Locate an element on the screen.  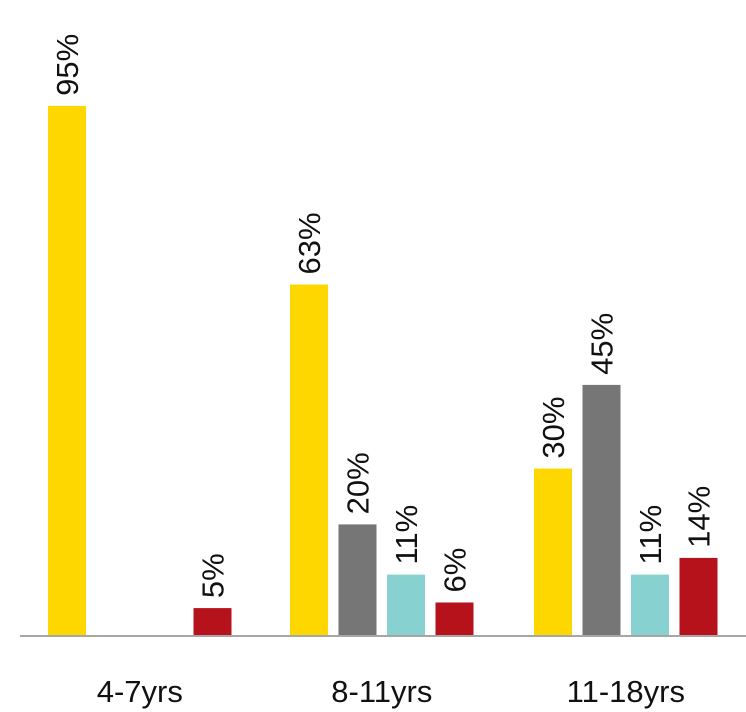
data-label-4-7yrs-series-1: 95% is located at coordinates (67, 65).